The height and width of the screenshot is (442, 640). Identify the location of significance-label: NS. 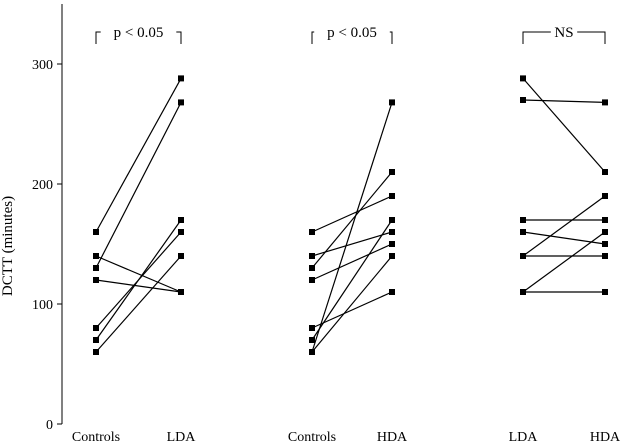
(563, 33).